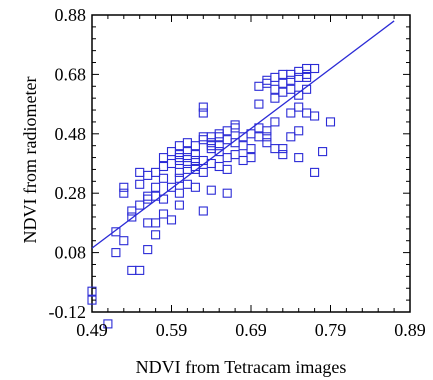 The height and width of the screenshot is (380, 433). I want to click on y-tick-label: 0.08, so click(71, 253).